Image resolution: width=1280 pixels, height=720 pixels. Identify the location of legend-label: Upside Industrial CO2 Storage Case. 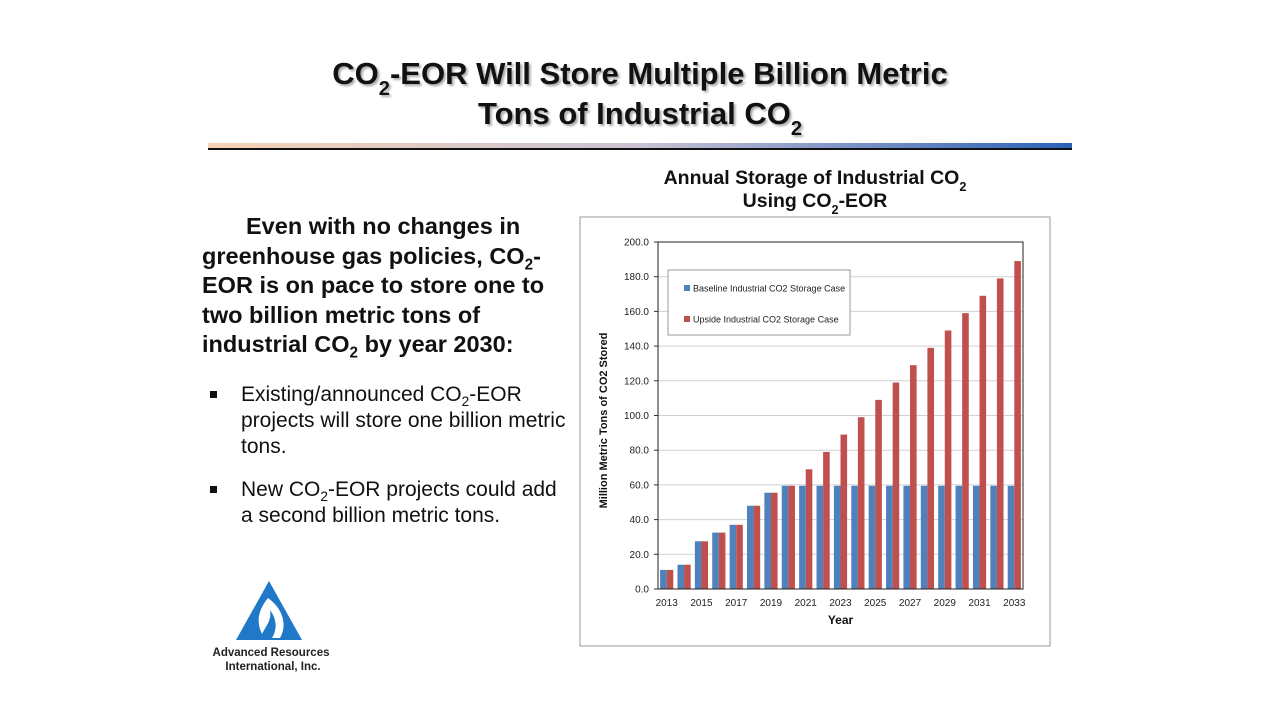
(766, 320).